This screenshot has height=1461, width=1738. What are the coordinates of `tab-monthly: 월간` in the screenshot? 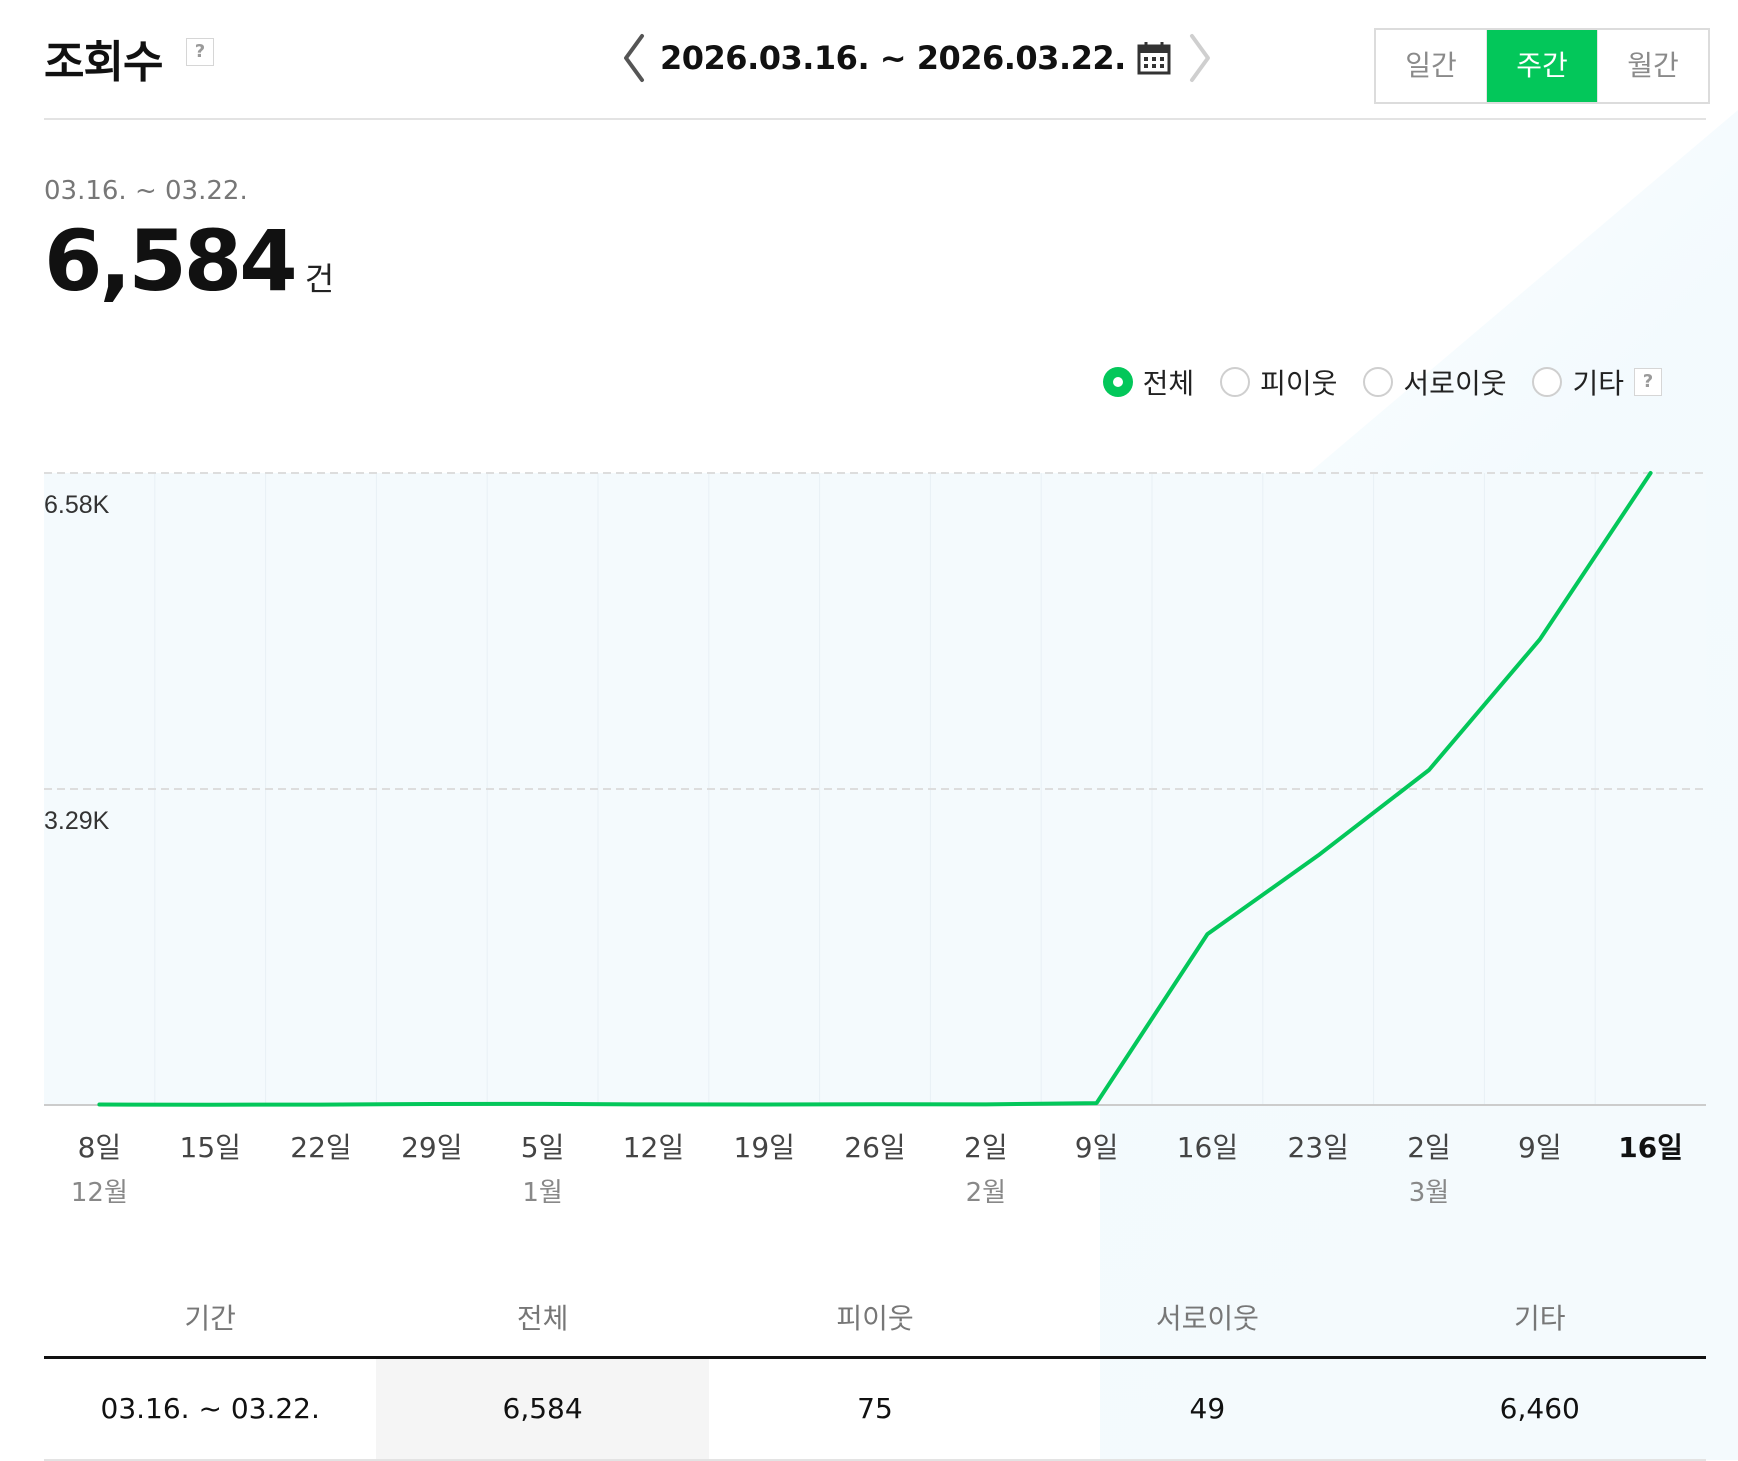 It's located at (1652, 66).